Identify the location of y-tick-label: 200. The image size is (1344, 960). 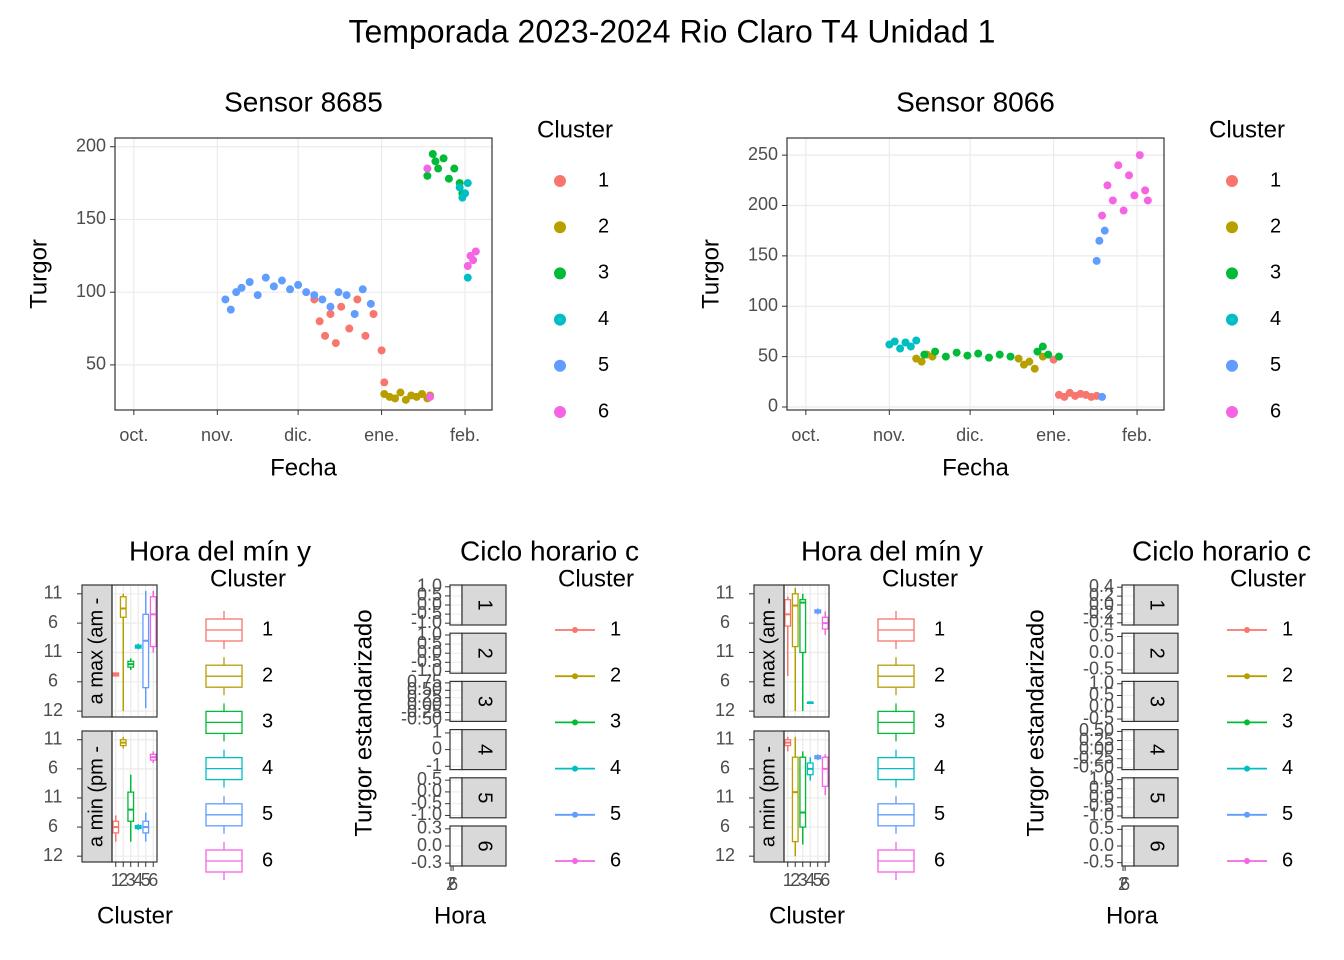
(91, 145).